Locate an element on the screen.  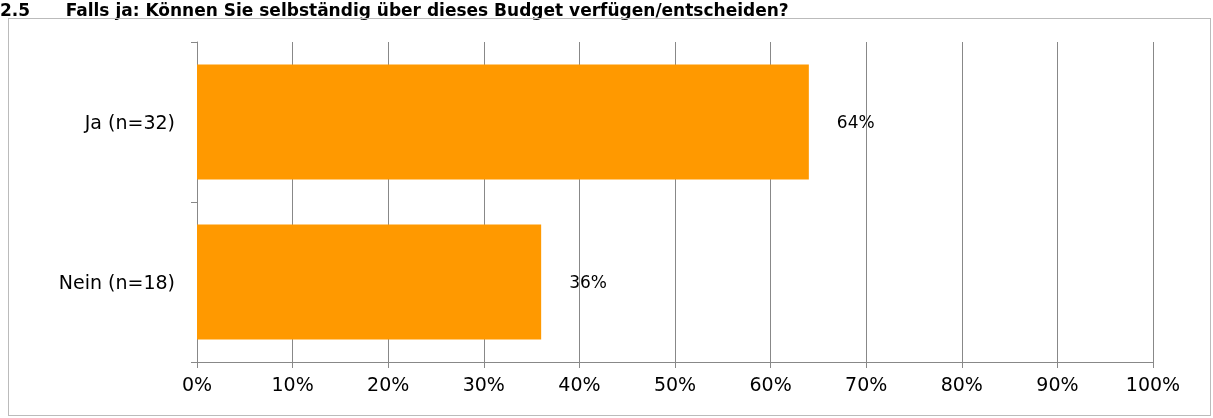
x-tick-label: 40% is located at coordinates (579, 383).